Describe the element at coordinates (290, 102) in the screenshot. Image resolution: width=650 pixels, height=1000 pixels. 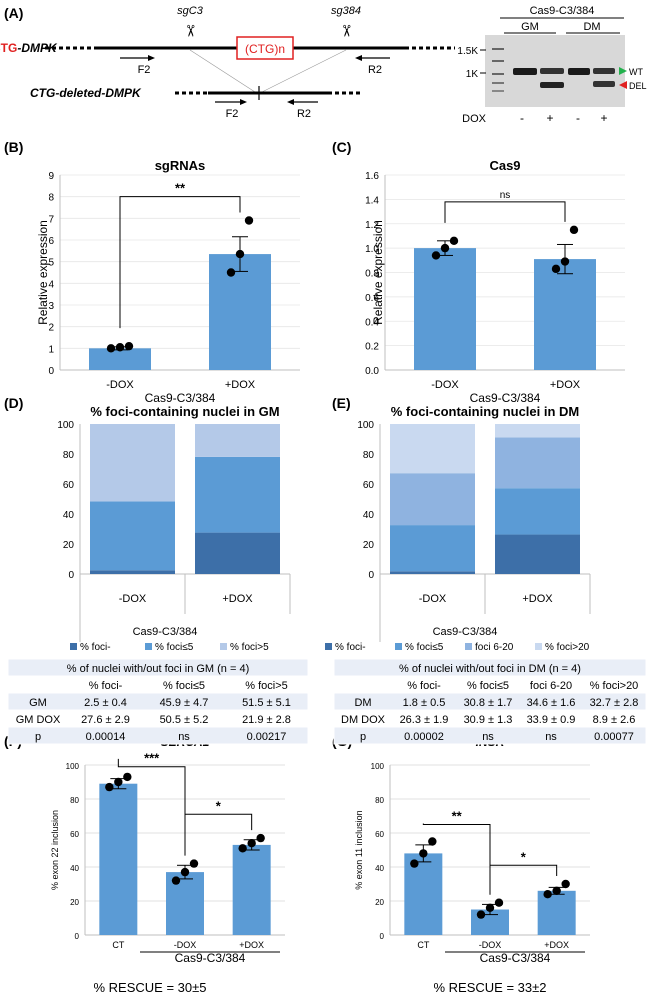
I see `primer-r2-deleted-head` at that location.